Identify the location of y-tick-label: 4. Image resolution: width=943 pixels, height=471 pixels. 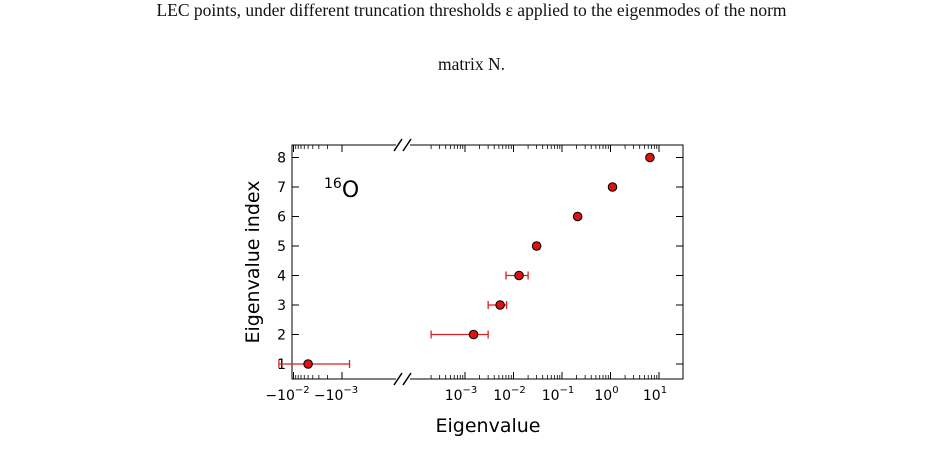
(281, 277).